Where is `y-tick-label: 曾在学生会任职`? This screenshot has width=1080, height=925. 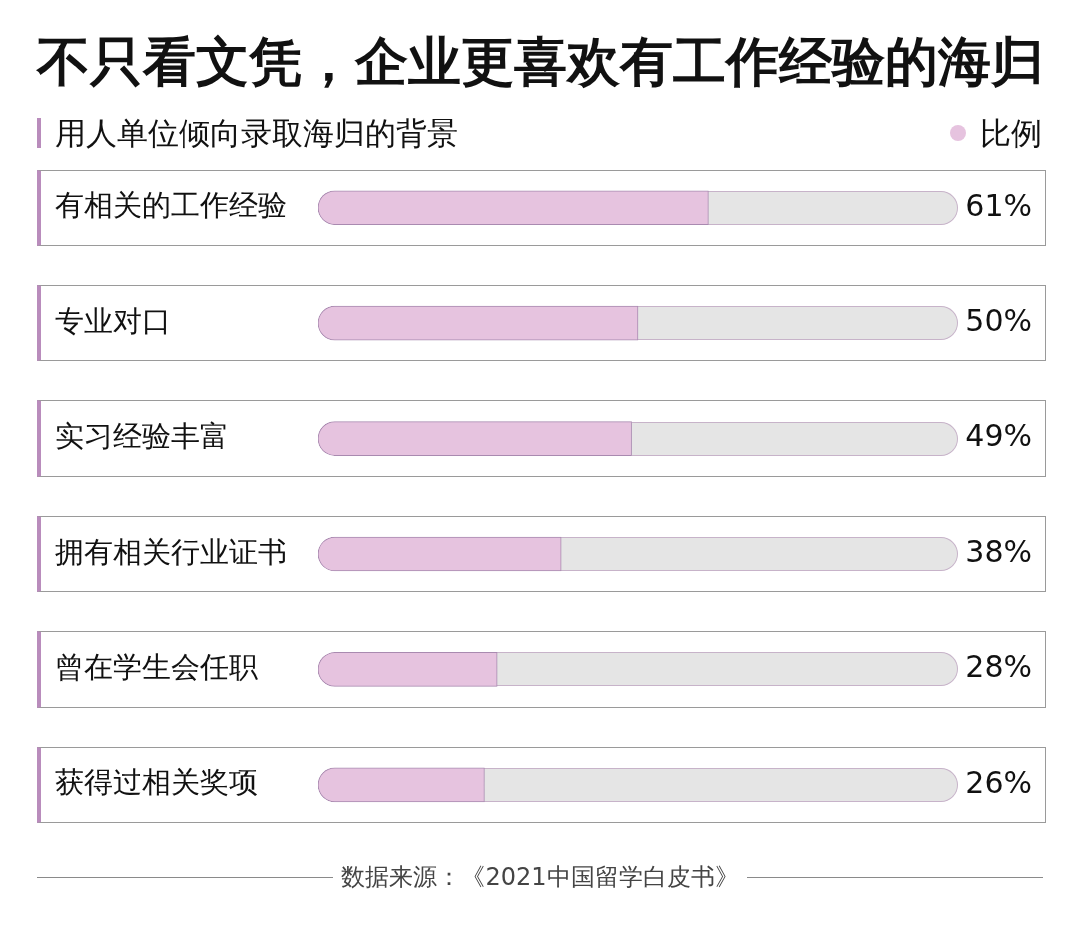
y-tick-label: 曾在学生会任职 is located at coordinates (156, 666).